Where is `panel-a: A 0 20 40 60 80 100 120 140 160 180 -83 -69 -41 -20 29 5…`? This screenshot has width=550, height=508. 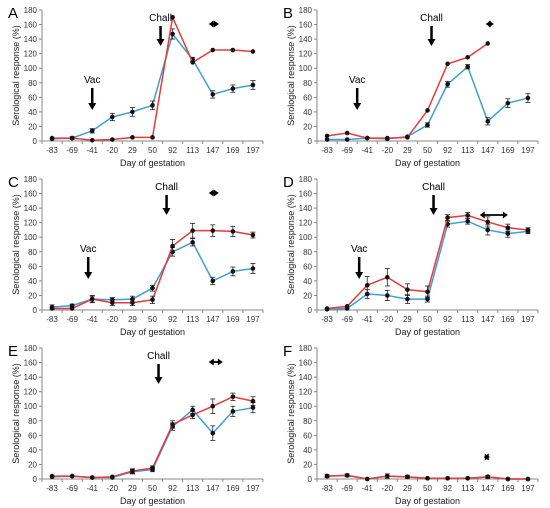 panel-a: A 0 20 40 60 80 100 120 140 160 180 -83 -69 -41 -20 29 5… is located at coordinates (136, 86).